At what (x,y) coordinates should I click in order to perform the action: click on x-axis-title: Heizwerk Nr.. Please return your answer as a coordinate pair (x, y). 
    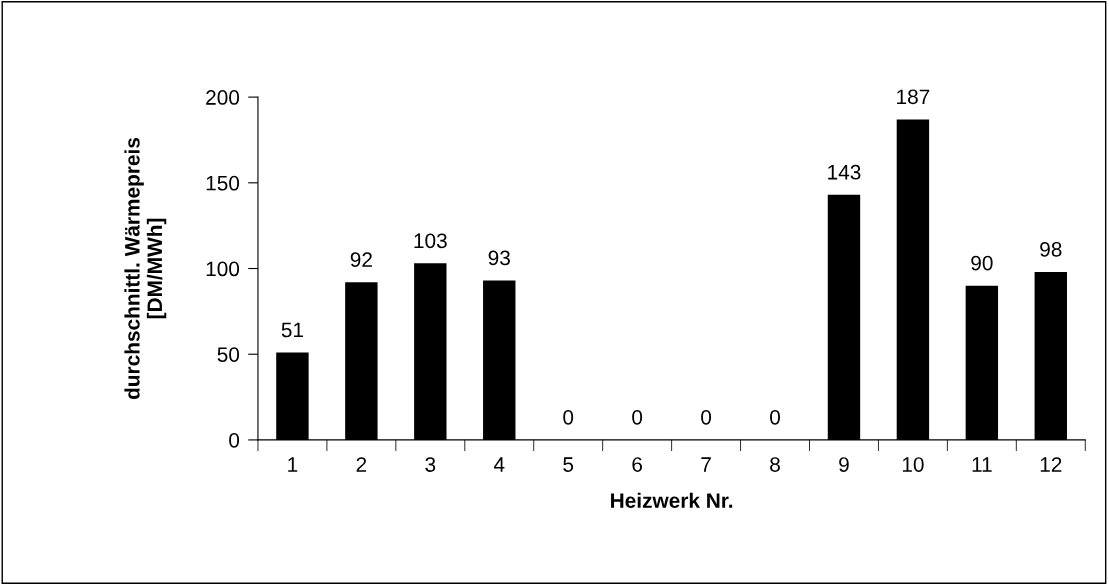
    Looking at the image, I should click on (672, 500).